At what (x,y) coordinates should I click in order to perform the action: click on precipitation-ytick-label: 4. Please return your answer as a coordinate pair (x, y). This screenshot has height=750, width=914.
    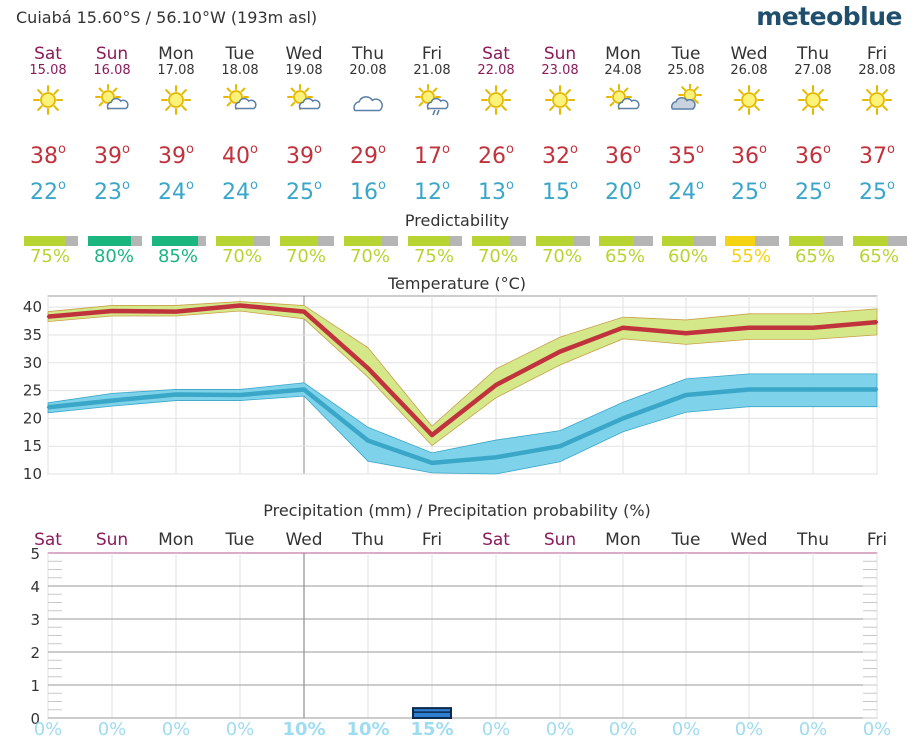
    Looking at the image, I should click on (35, 587).